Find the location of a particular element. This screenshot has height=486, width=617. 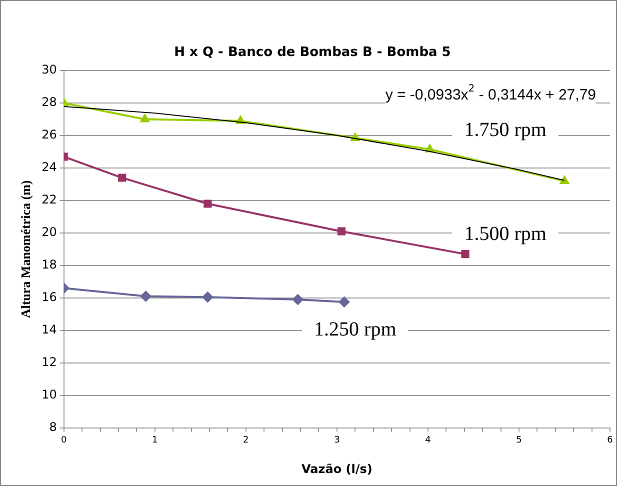

x-tick-label: 4 is located at coordinates (428, 441).